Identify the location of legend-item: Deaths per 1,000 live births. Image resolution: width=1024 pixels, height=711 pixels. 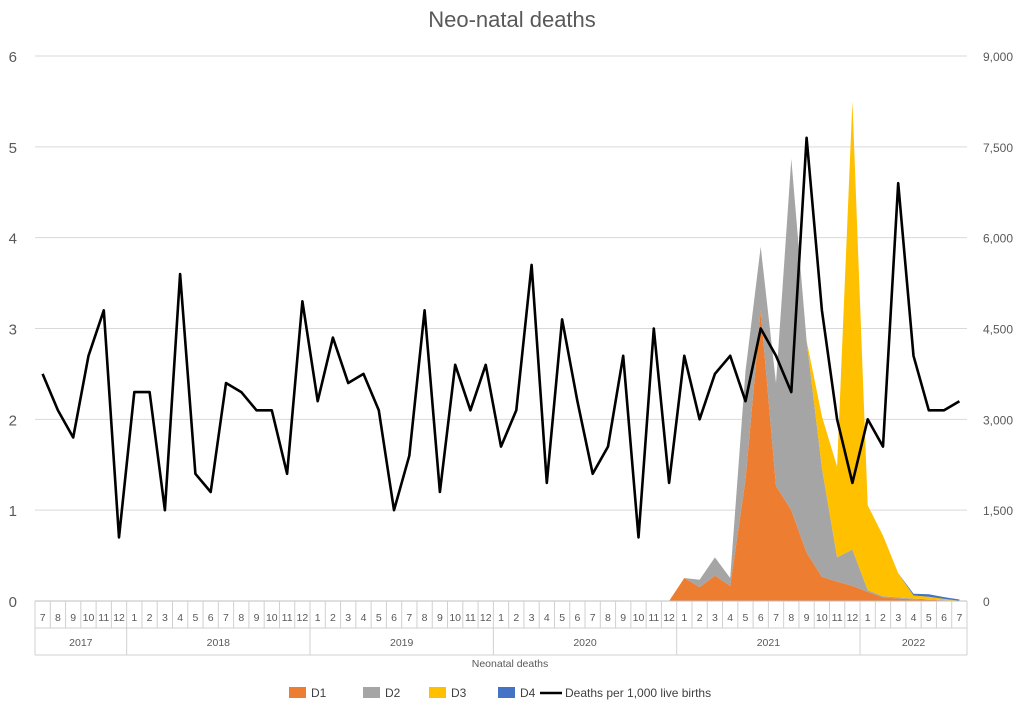
(625, 693).